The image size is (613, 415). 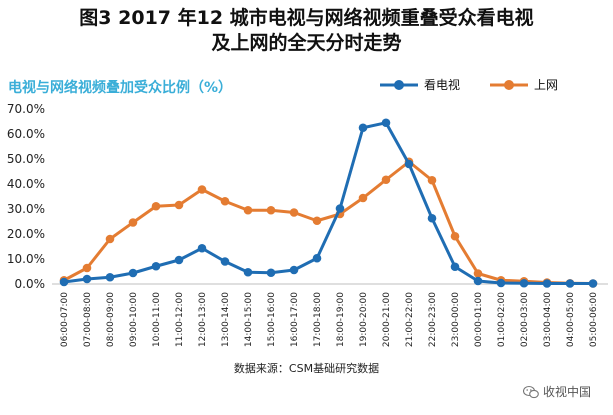 What do you see at coordinates (530, 391) in the screenshot?
I see `wechat-icon` at bounding box center [530, 391].